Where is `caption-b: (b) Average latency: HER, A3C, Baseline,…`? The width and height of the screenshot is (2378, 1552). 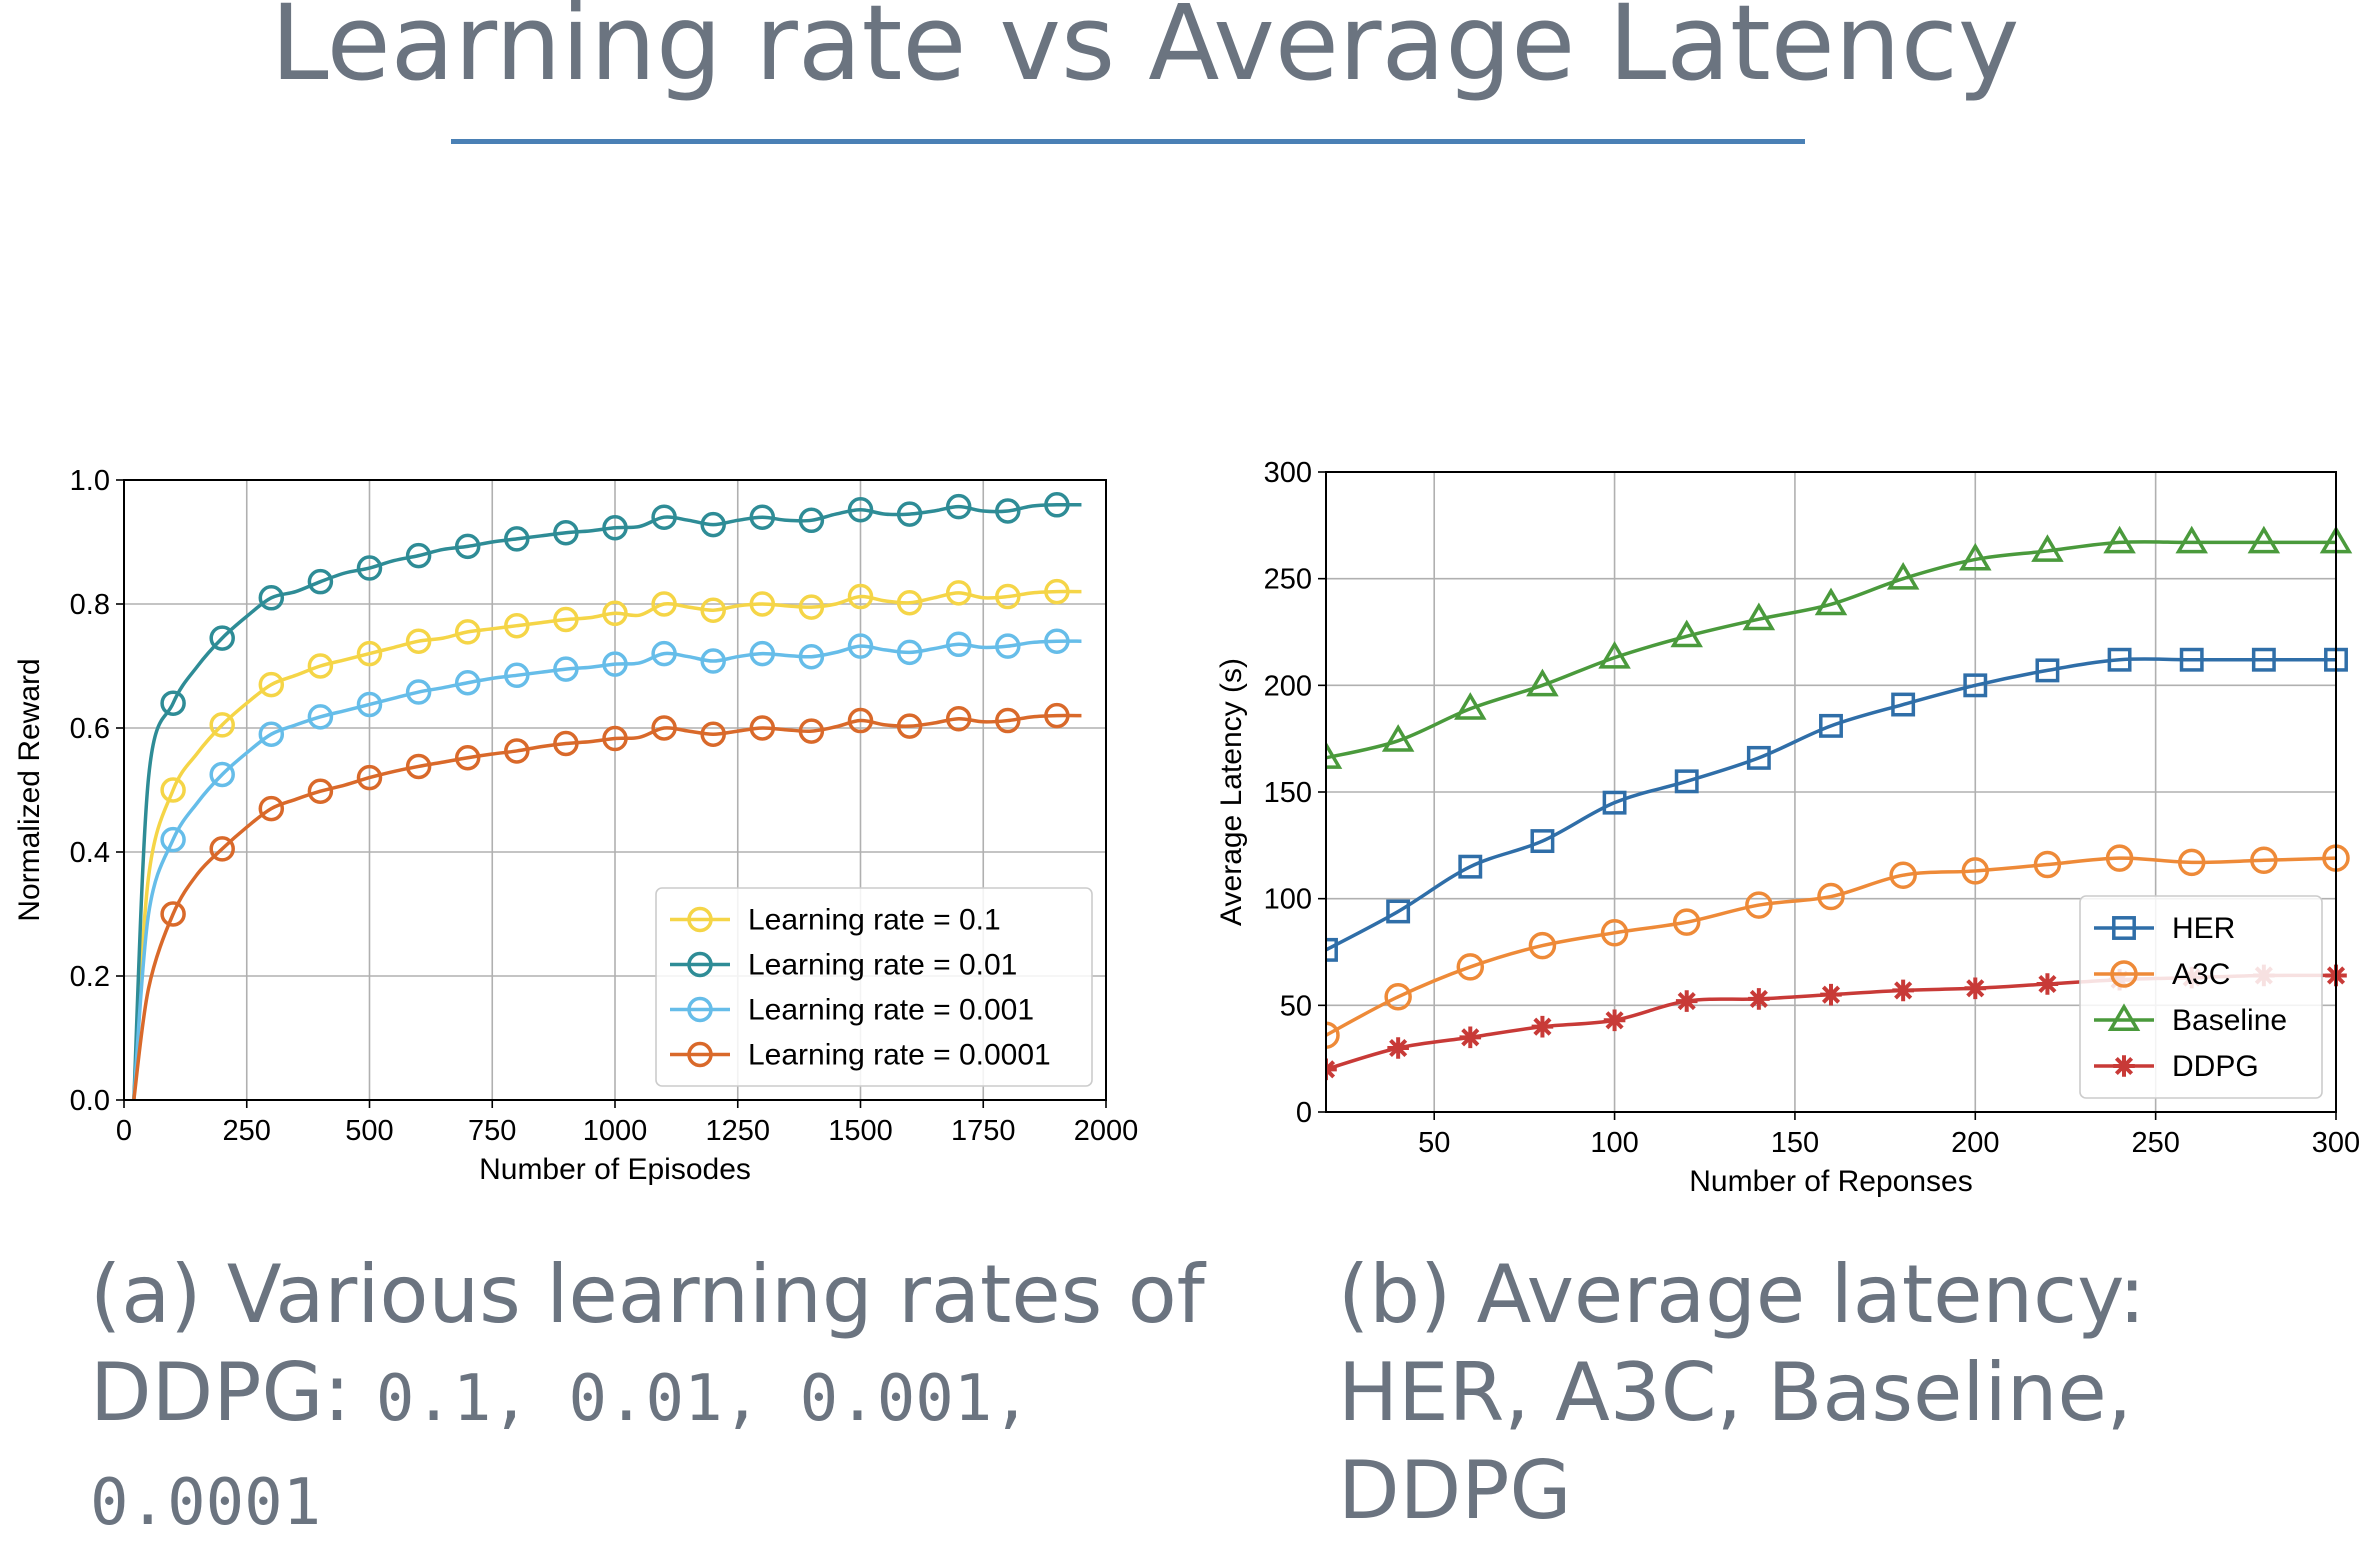
caption-b: (b) Average latency: HER, A3C, Baseline,… is located at coordinates (1838, 1393).